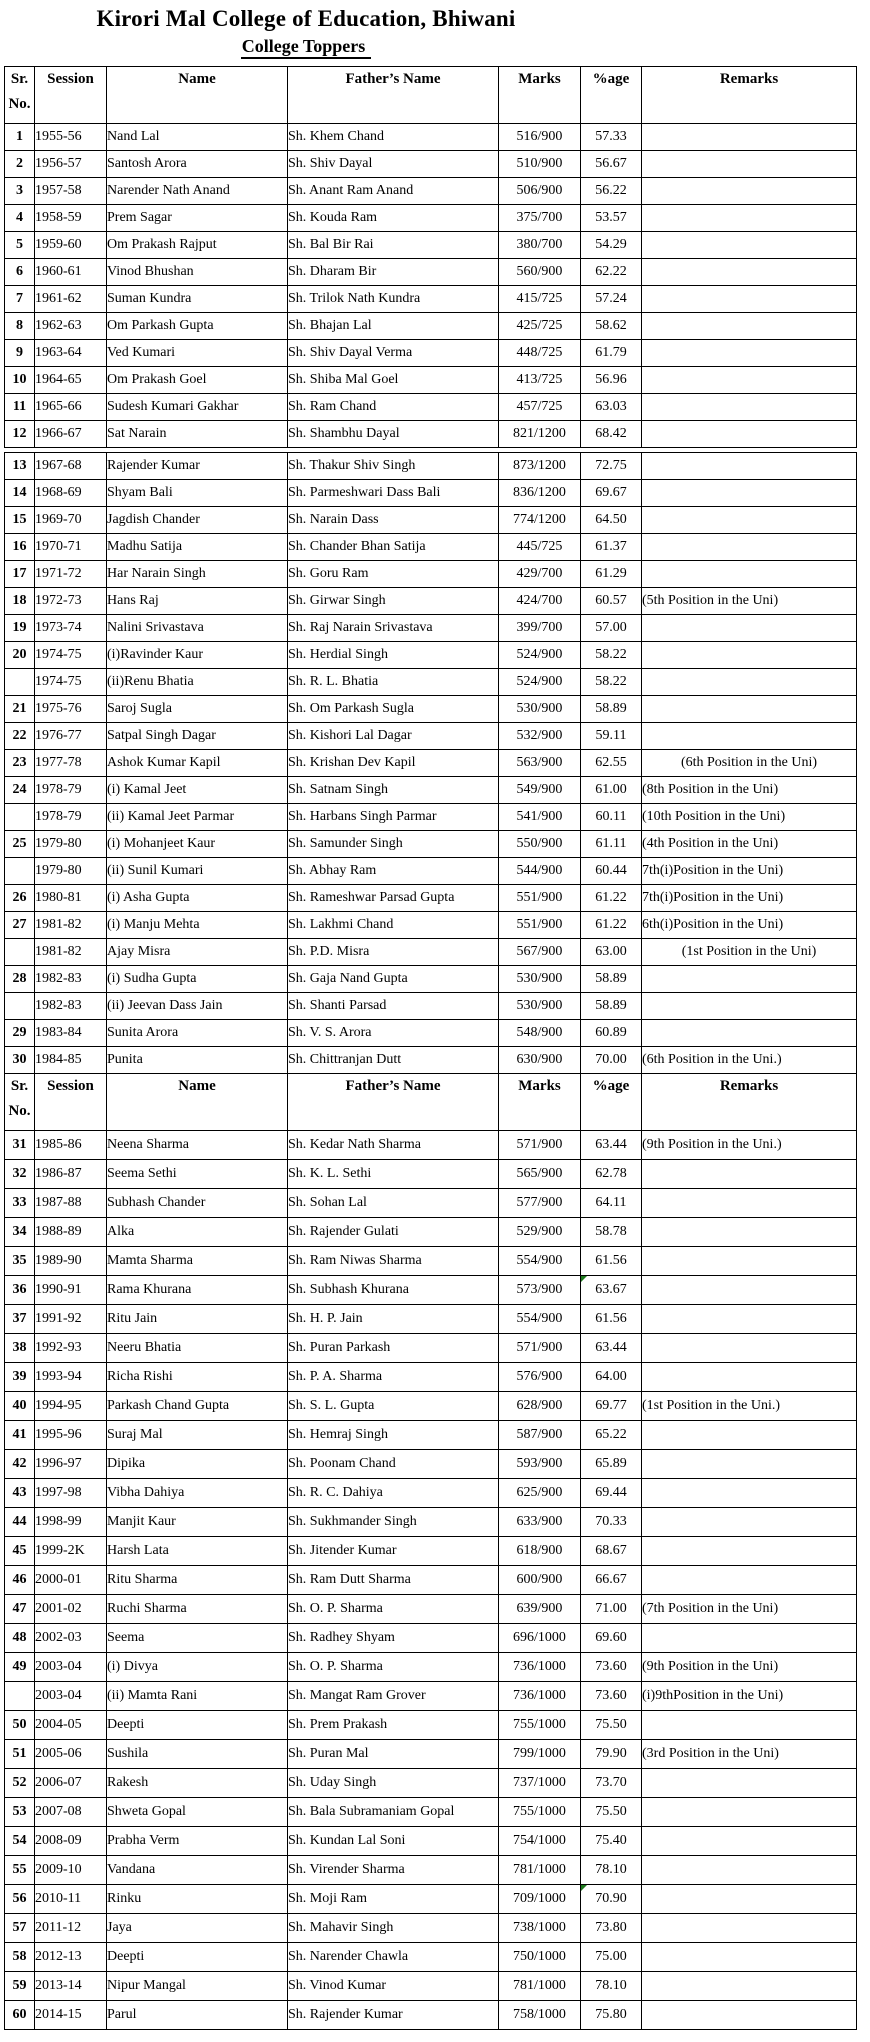  I want to click on cell-sr-no: 4, so click(19, 218).